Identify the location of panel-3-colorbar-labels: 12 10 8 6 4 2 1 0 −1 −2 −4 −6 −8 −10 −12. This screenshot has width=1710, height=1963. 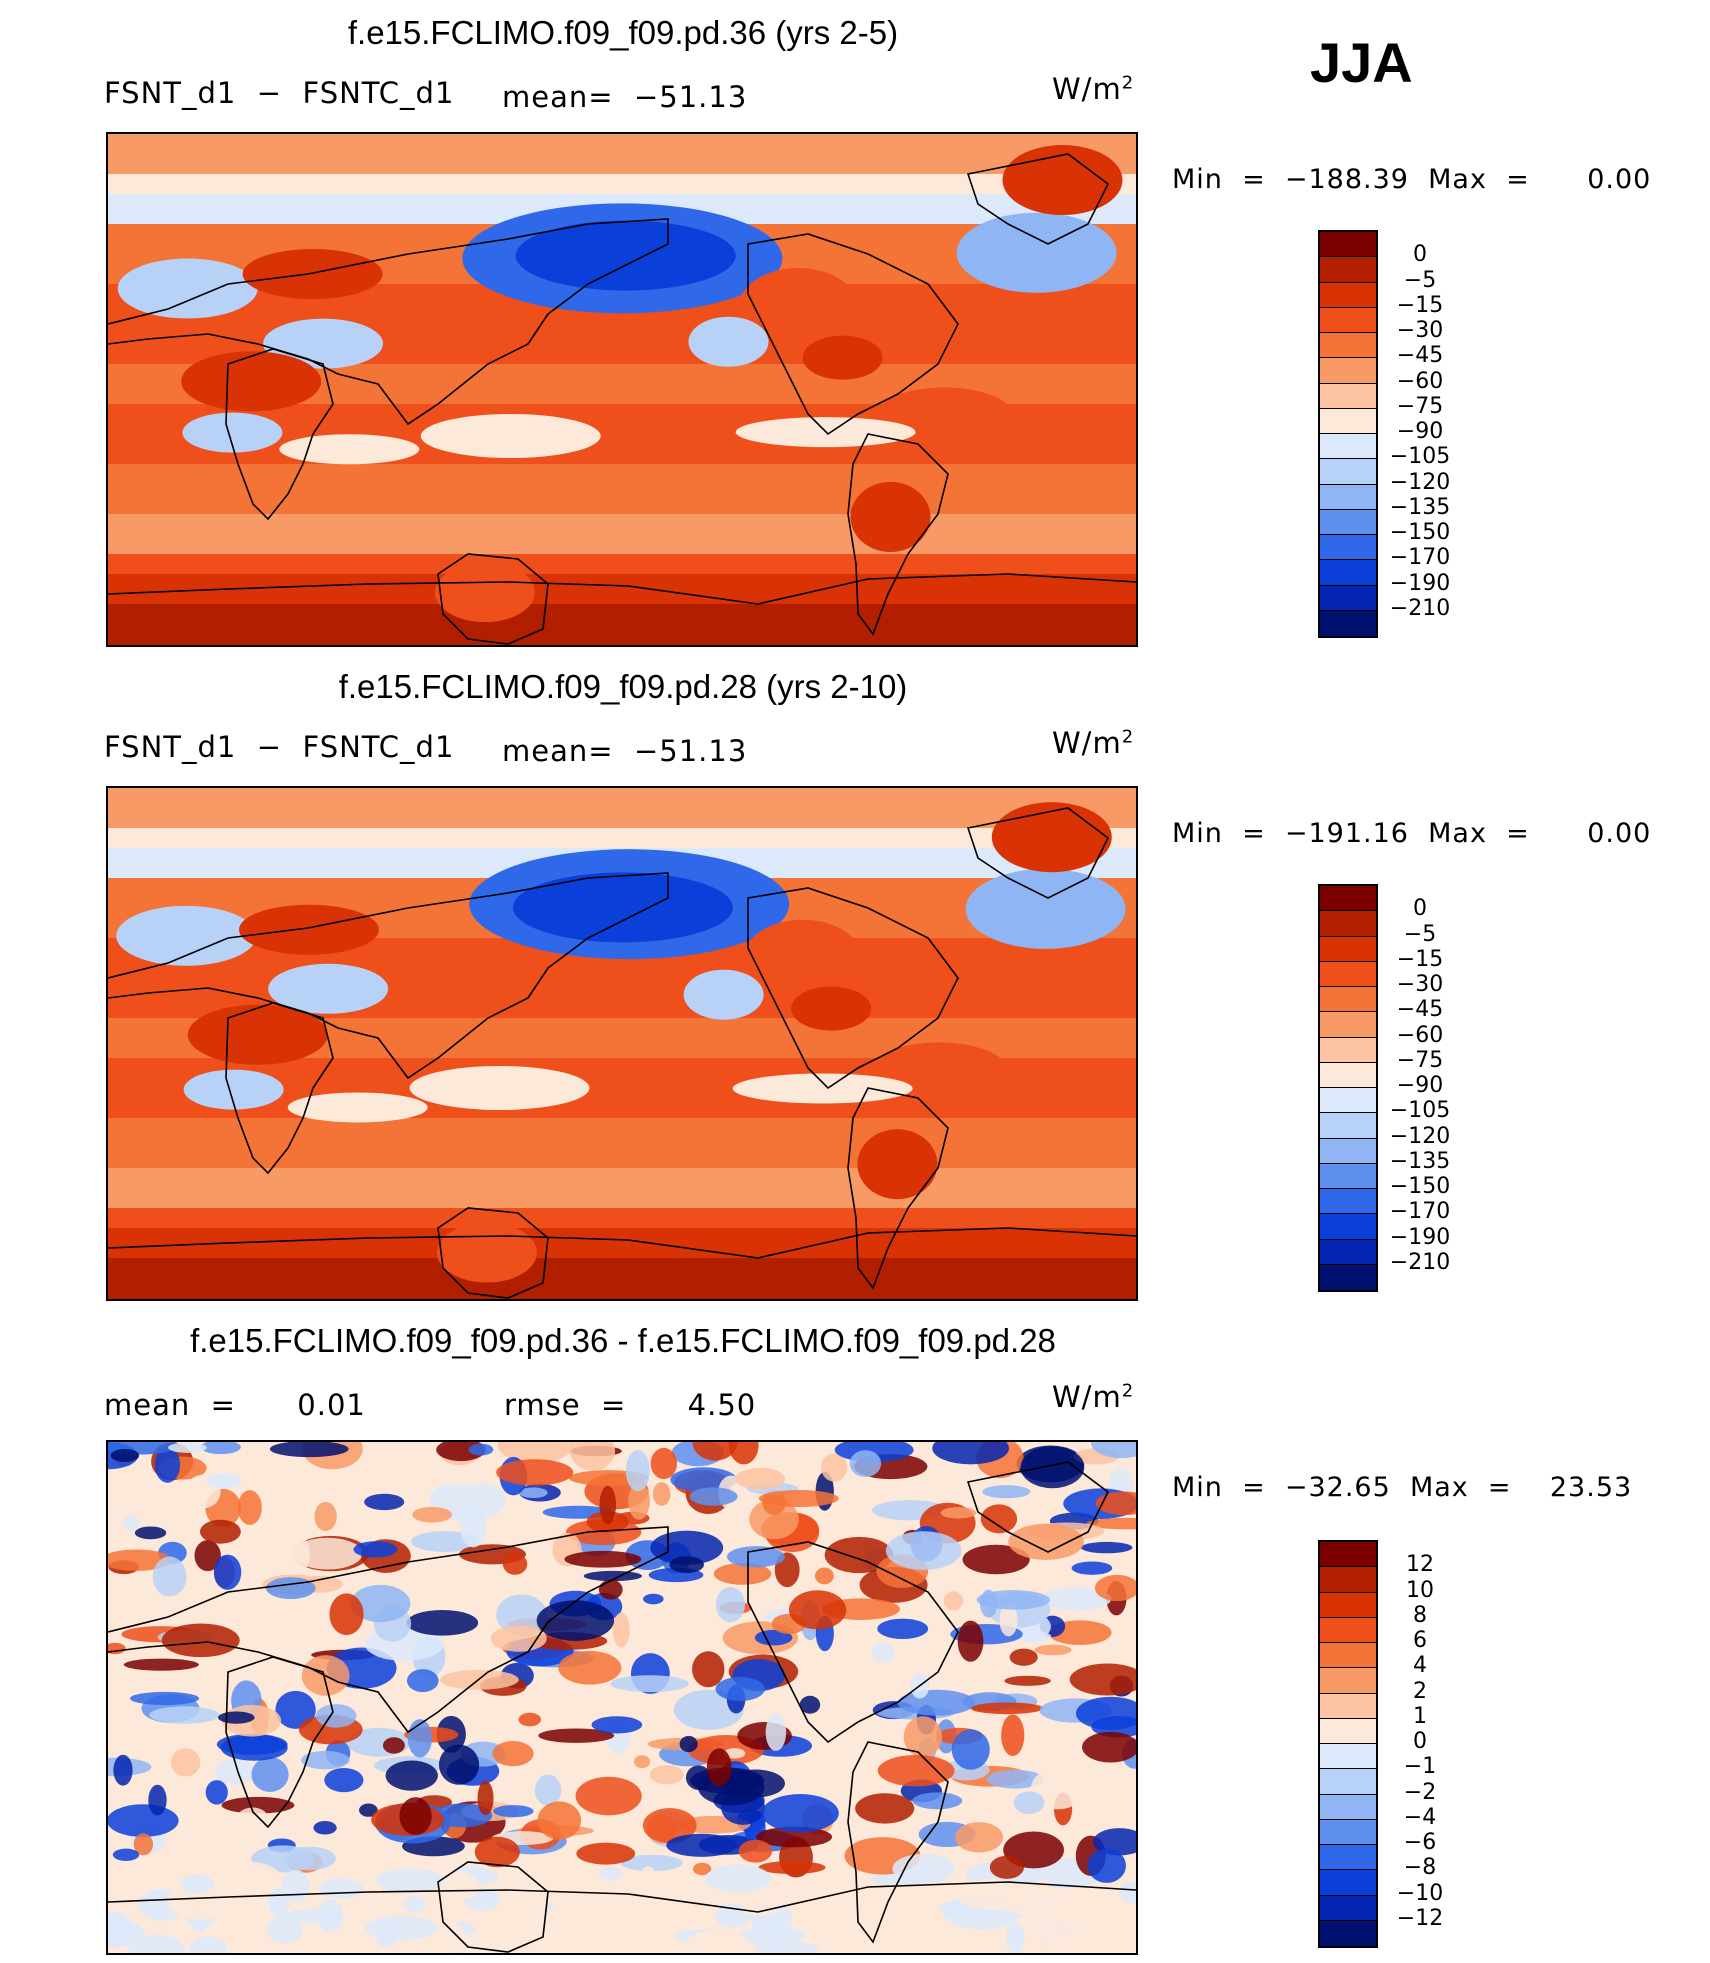
(1420, 1744).